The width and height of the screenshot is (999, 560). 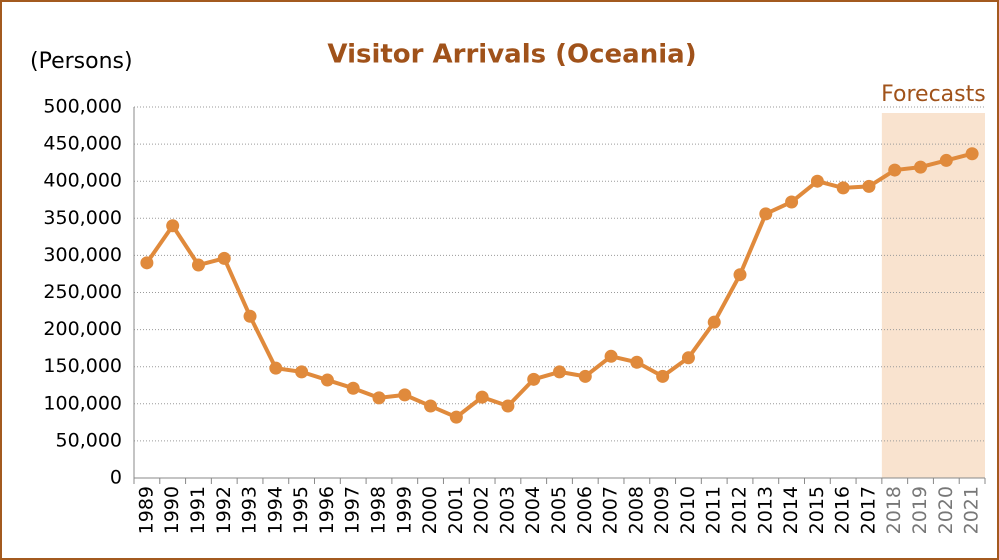 I want to click on x-tick-label: 2006, so click(x=585, y=510).